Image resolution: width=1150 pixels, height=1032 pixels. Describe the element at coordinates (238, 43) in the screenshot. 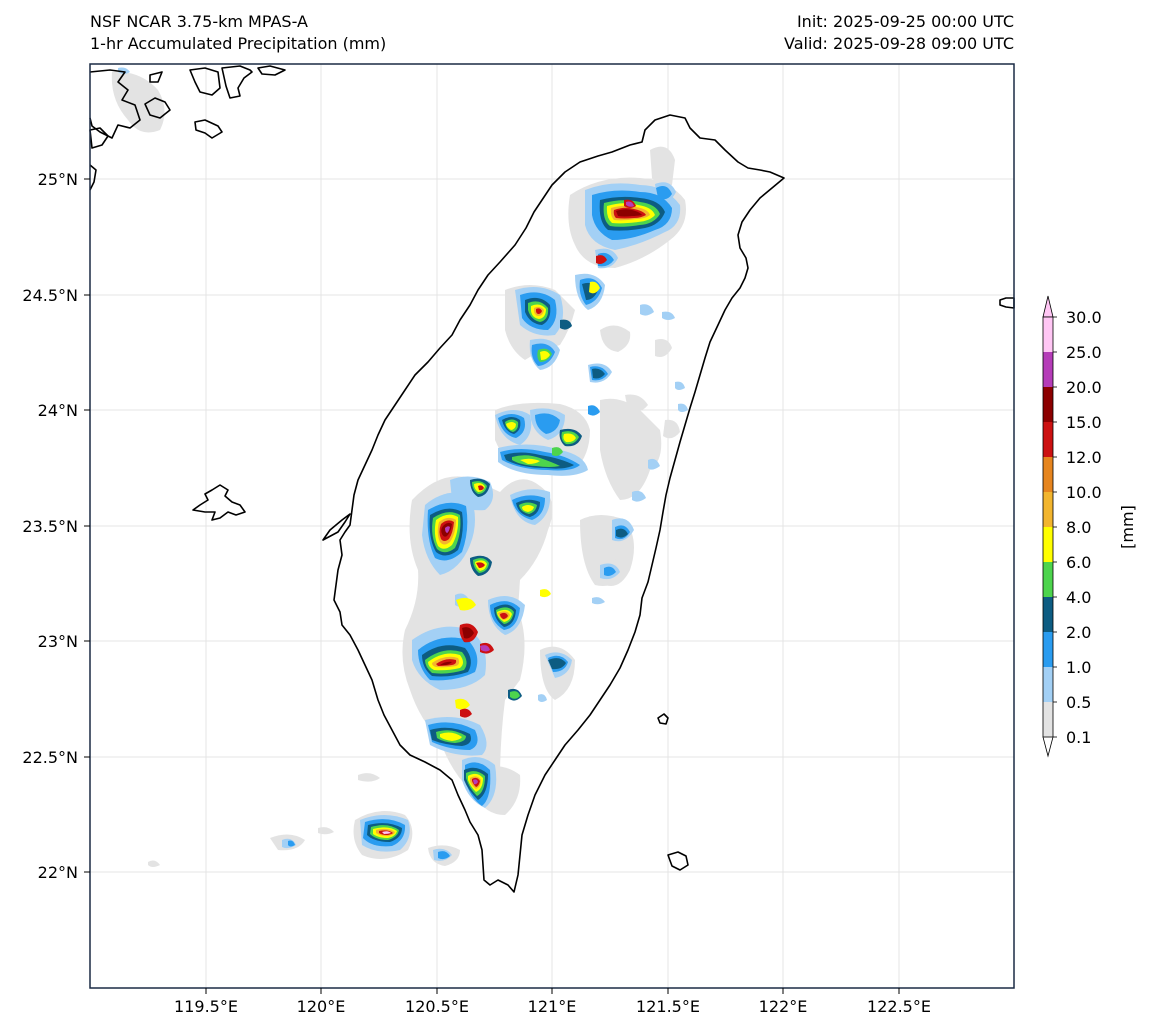

I see `field-title: 1-hr Accumulated Precipitation (mm)` at that location.